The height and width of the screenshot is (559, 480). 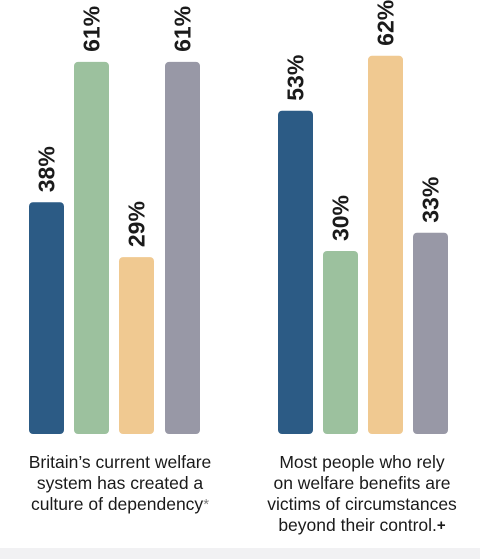 I want to click on right-caption-line-2: on welfare benefits are, so click(x=362, y=483).